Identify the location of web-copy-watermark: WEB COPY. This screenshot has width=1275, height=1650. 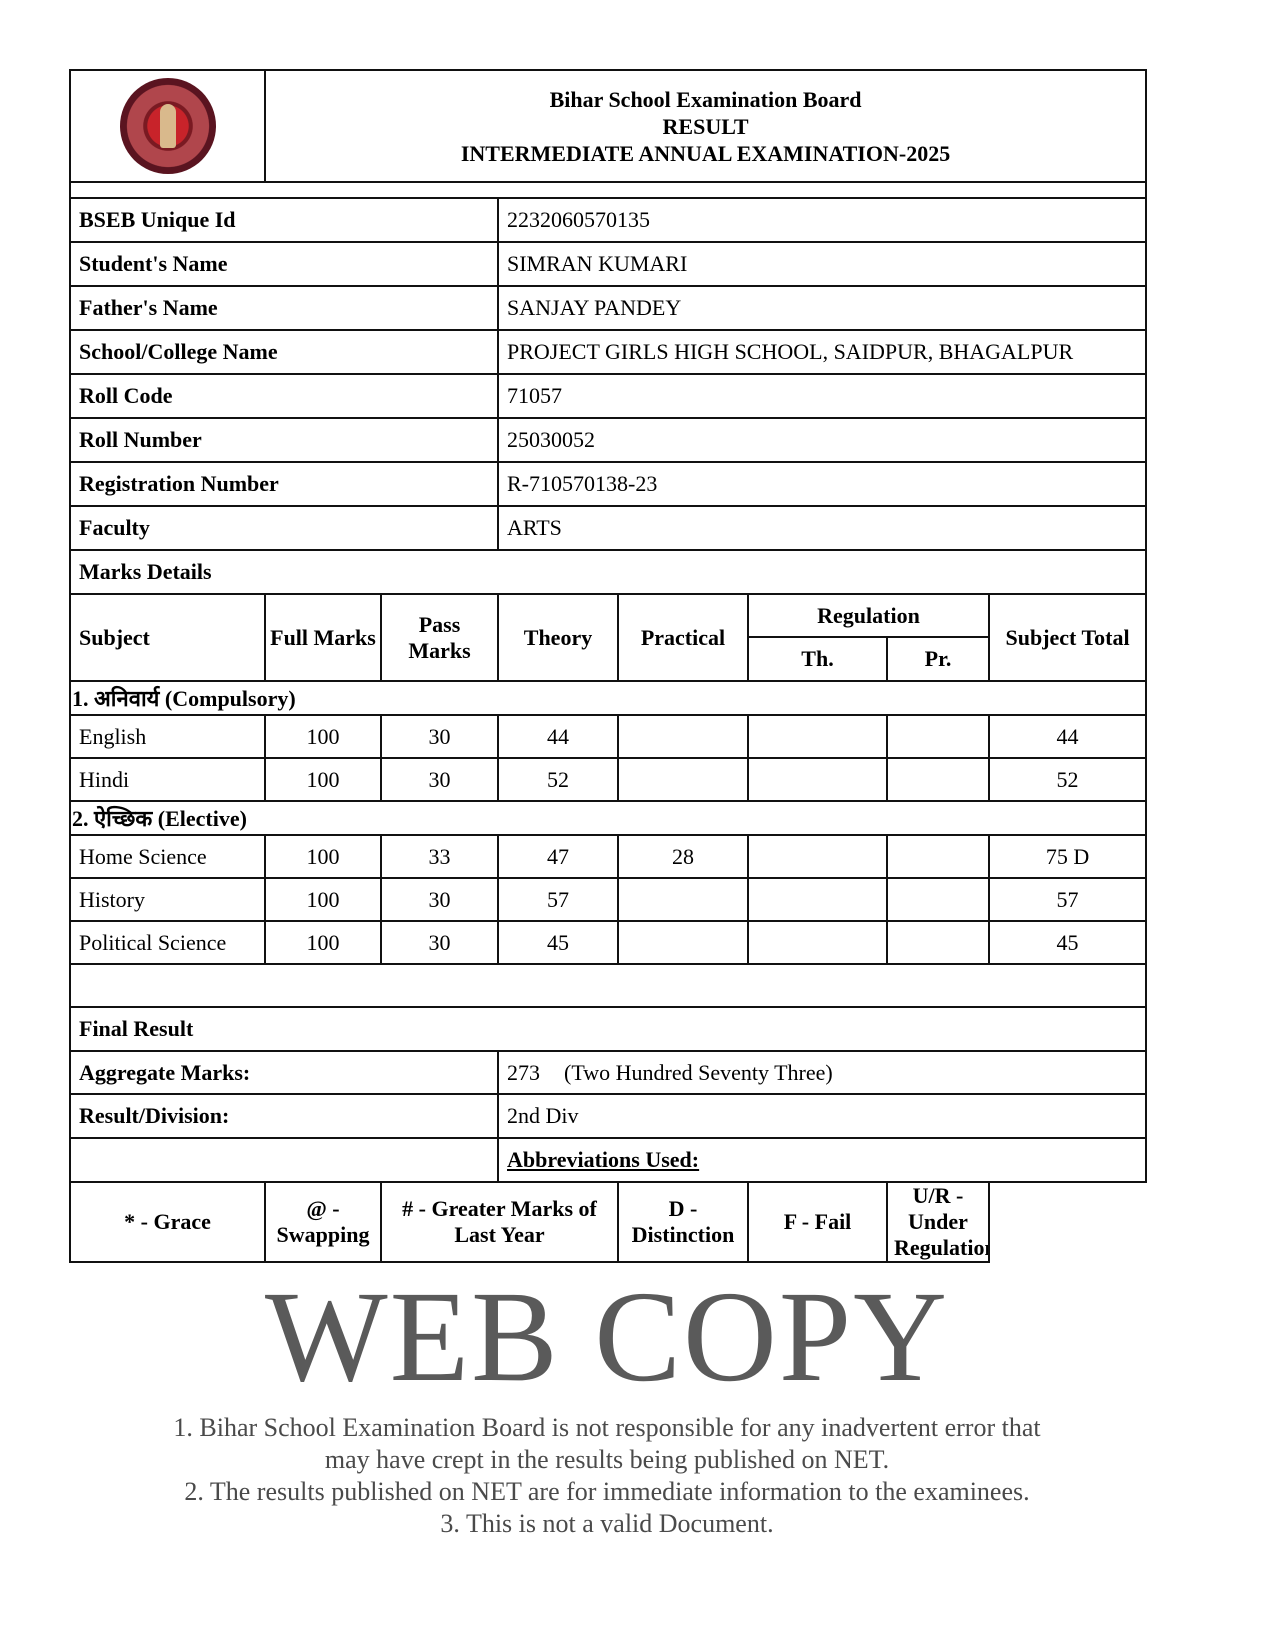
(607, 1337).